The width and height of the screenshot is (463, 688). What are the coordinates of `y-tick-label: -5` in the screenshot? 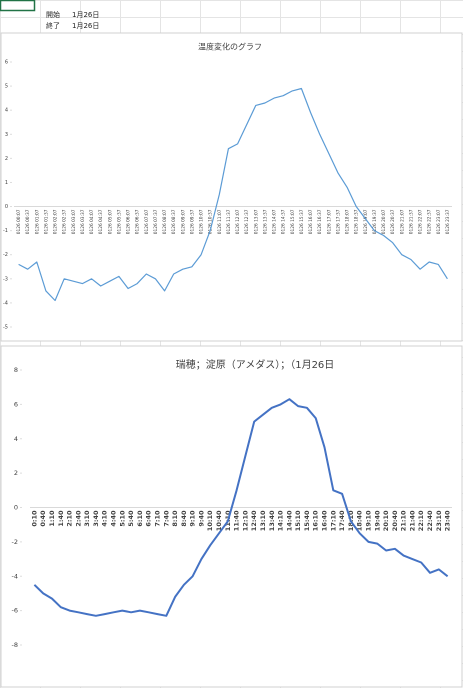 It's located at (5, 328).